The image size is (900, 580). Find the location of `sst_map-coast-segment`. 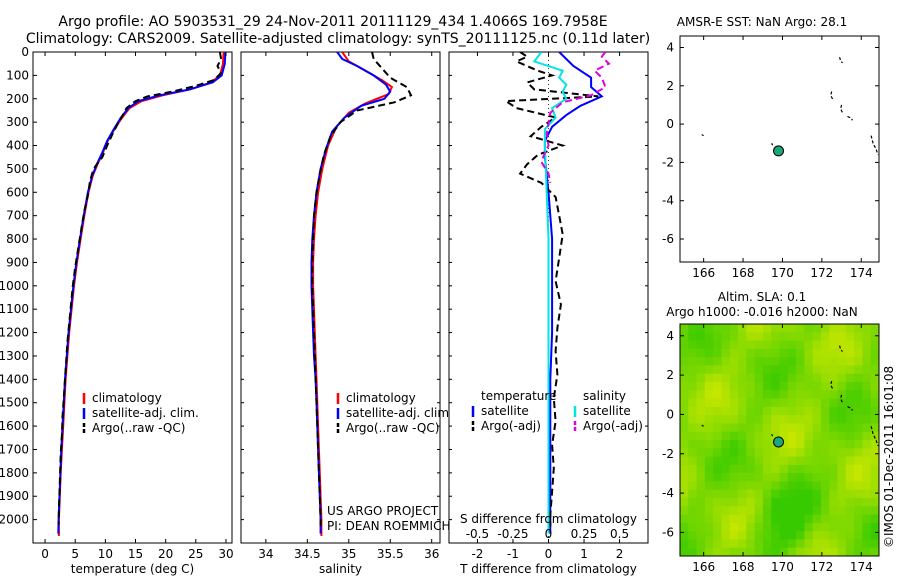

sst_map-coast-segment is located at coordinates (841, 108).